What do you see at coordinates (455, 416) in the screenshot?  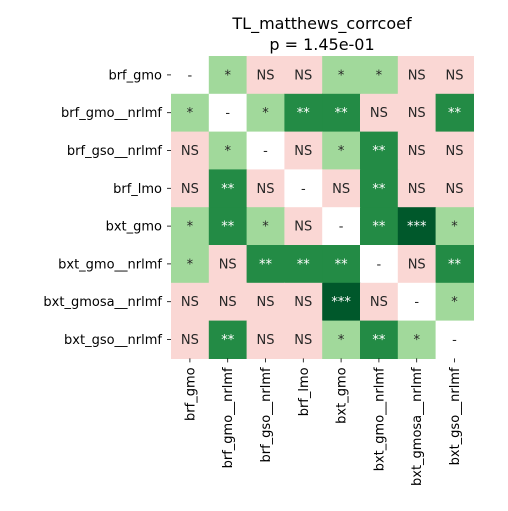 I see `column-tick-label: bxt_gso__nrlmf` at bounding box center [455, 416].